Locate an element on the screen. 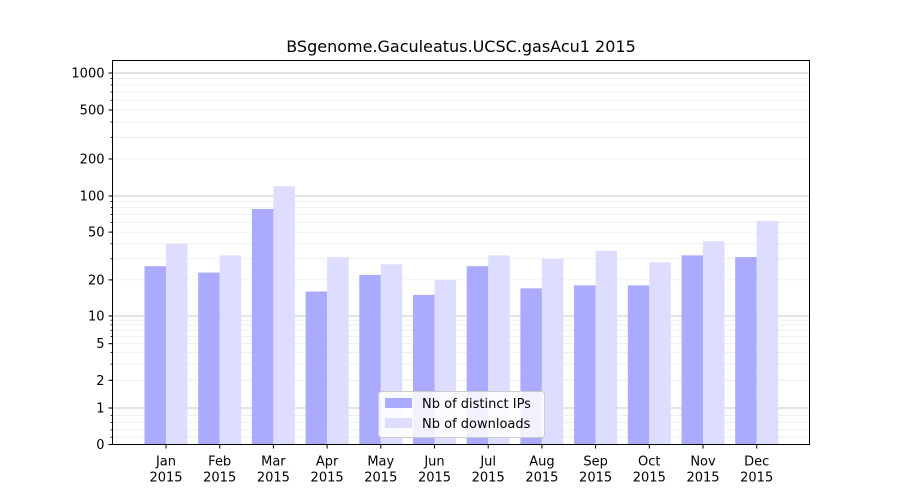 This screenshot has height=500, width=900. y-tick-label: 50 is located at coordinates (96, 233).